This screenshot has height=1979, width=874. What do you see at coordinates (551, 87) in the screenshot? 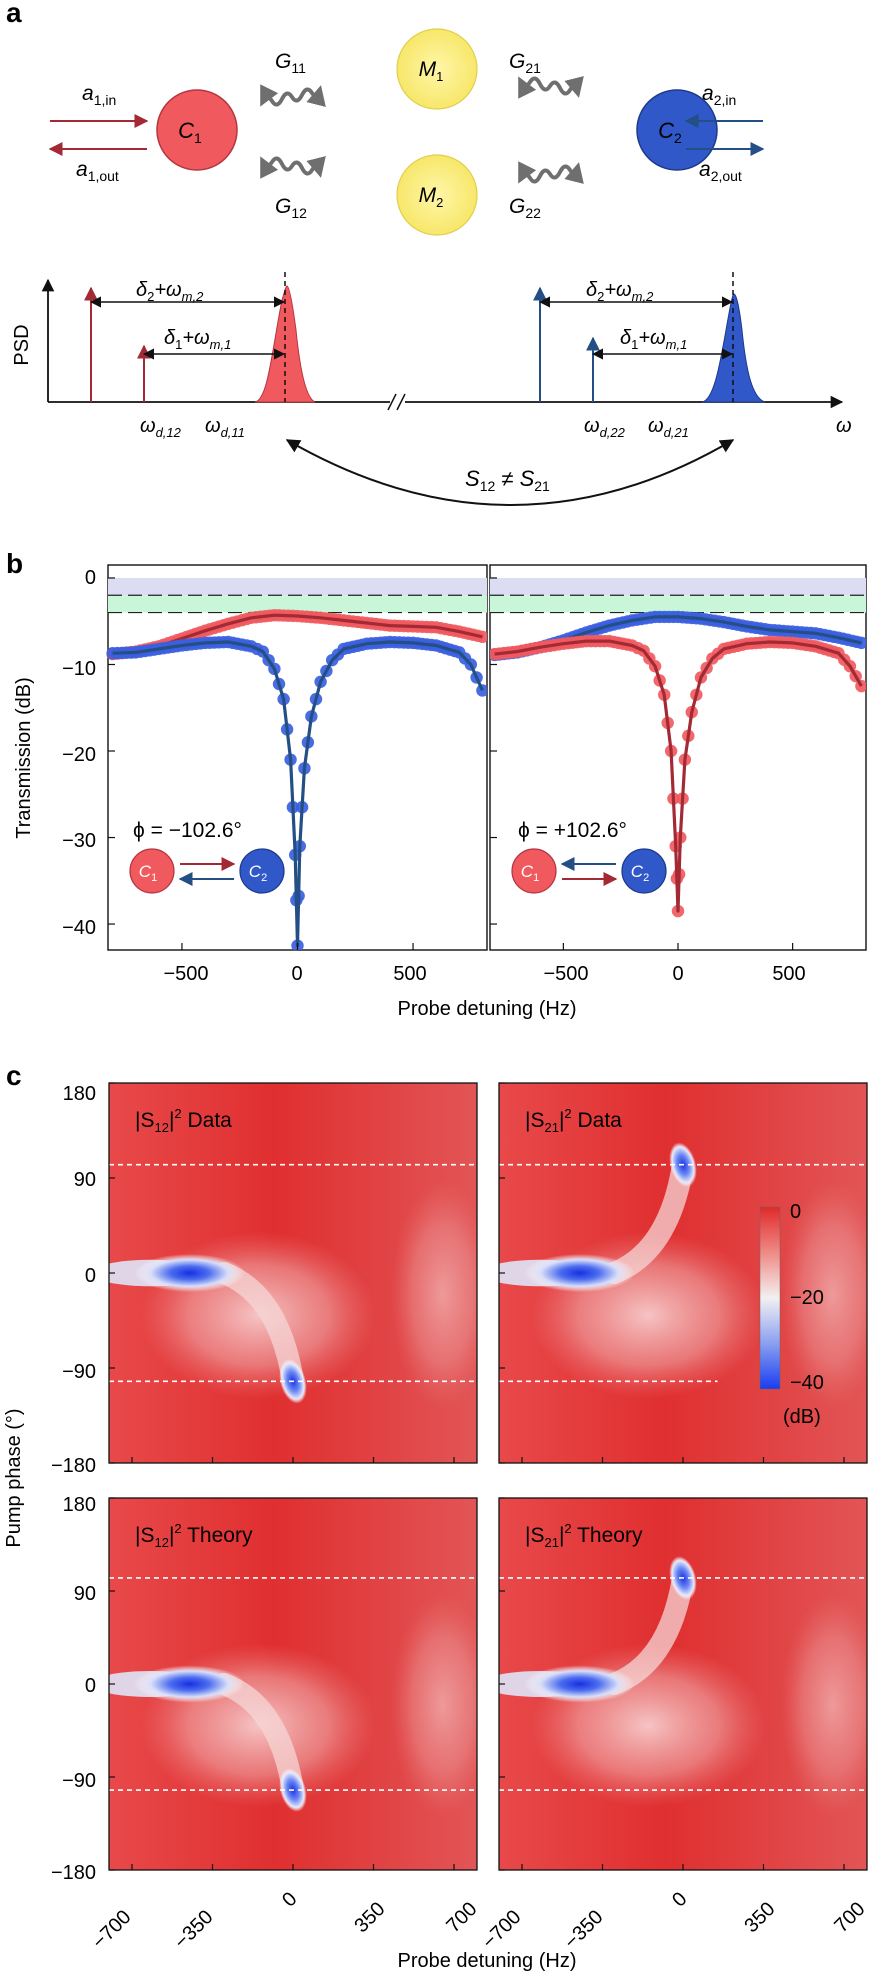
I see `coupling-g21-wave` at bounding box center [551, 87].